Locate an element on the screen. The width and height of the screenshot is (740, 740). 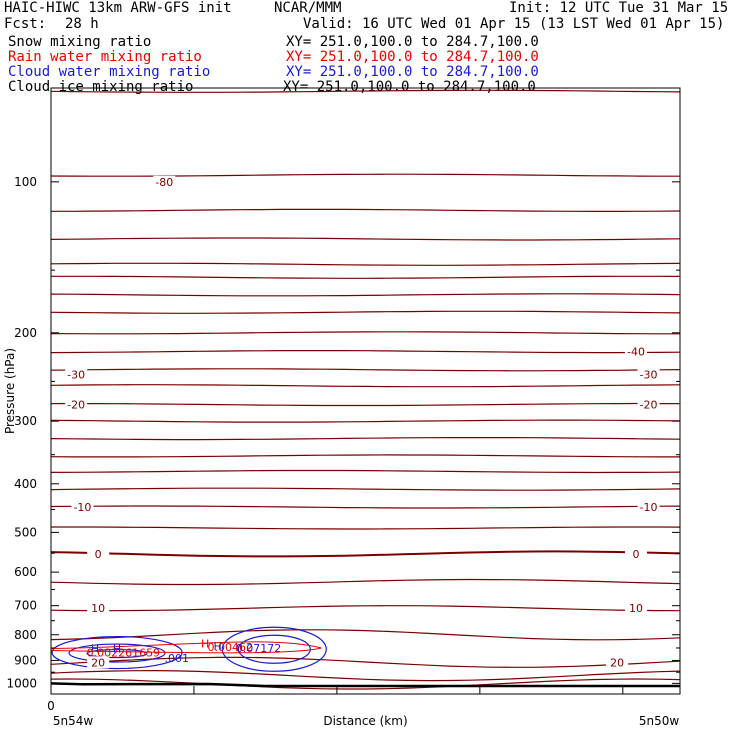
y-tick-label: 100 is located at coordinates (25, 182).